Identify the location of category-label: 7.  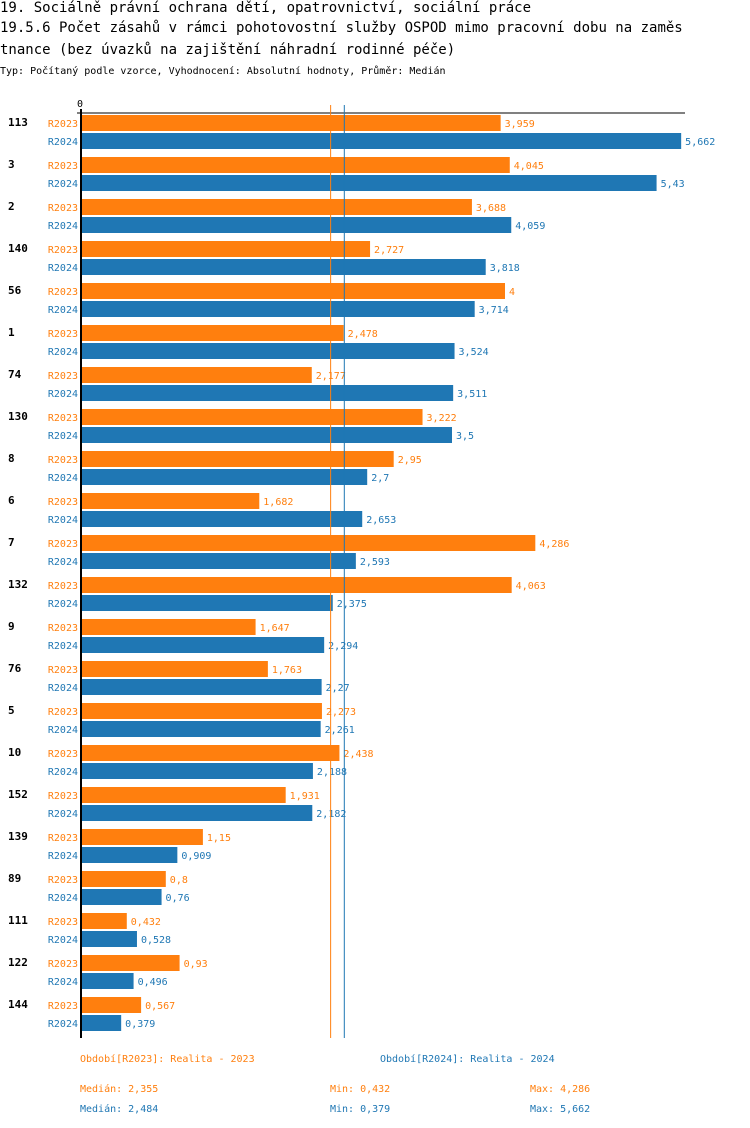
(11, 542).